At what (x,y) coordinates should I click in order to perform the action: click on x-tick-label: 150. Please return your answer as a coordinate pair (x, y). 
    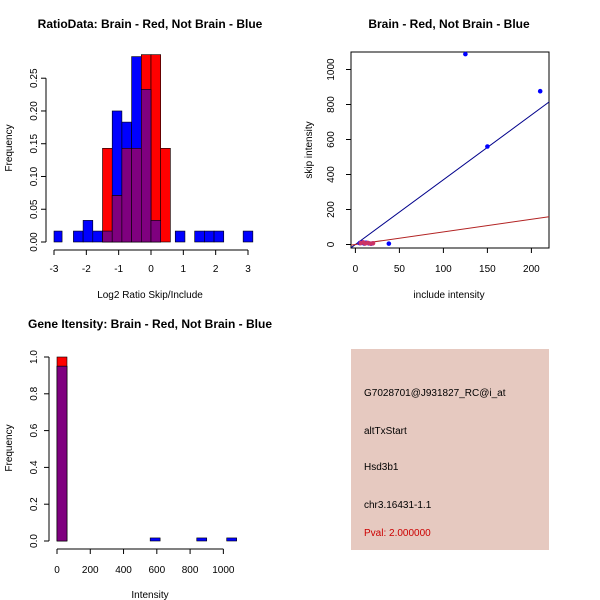
    Looking at the image, I should click on (487, 269).